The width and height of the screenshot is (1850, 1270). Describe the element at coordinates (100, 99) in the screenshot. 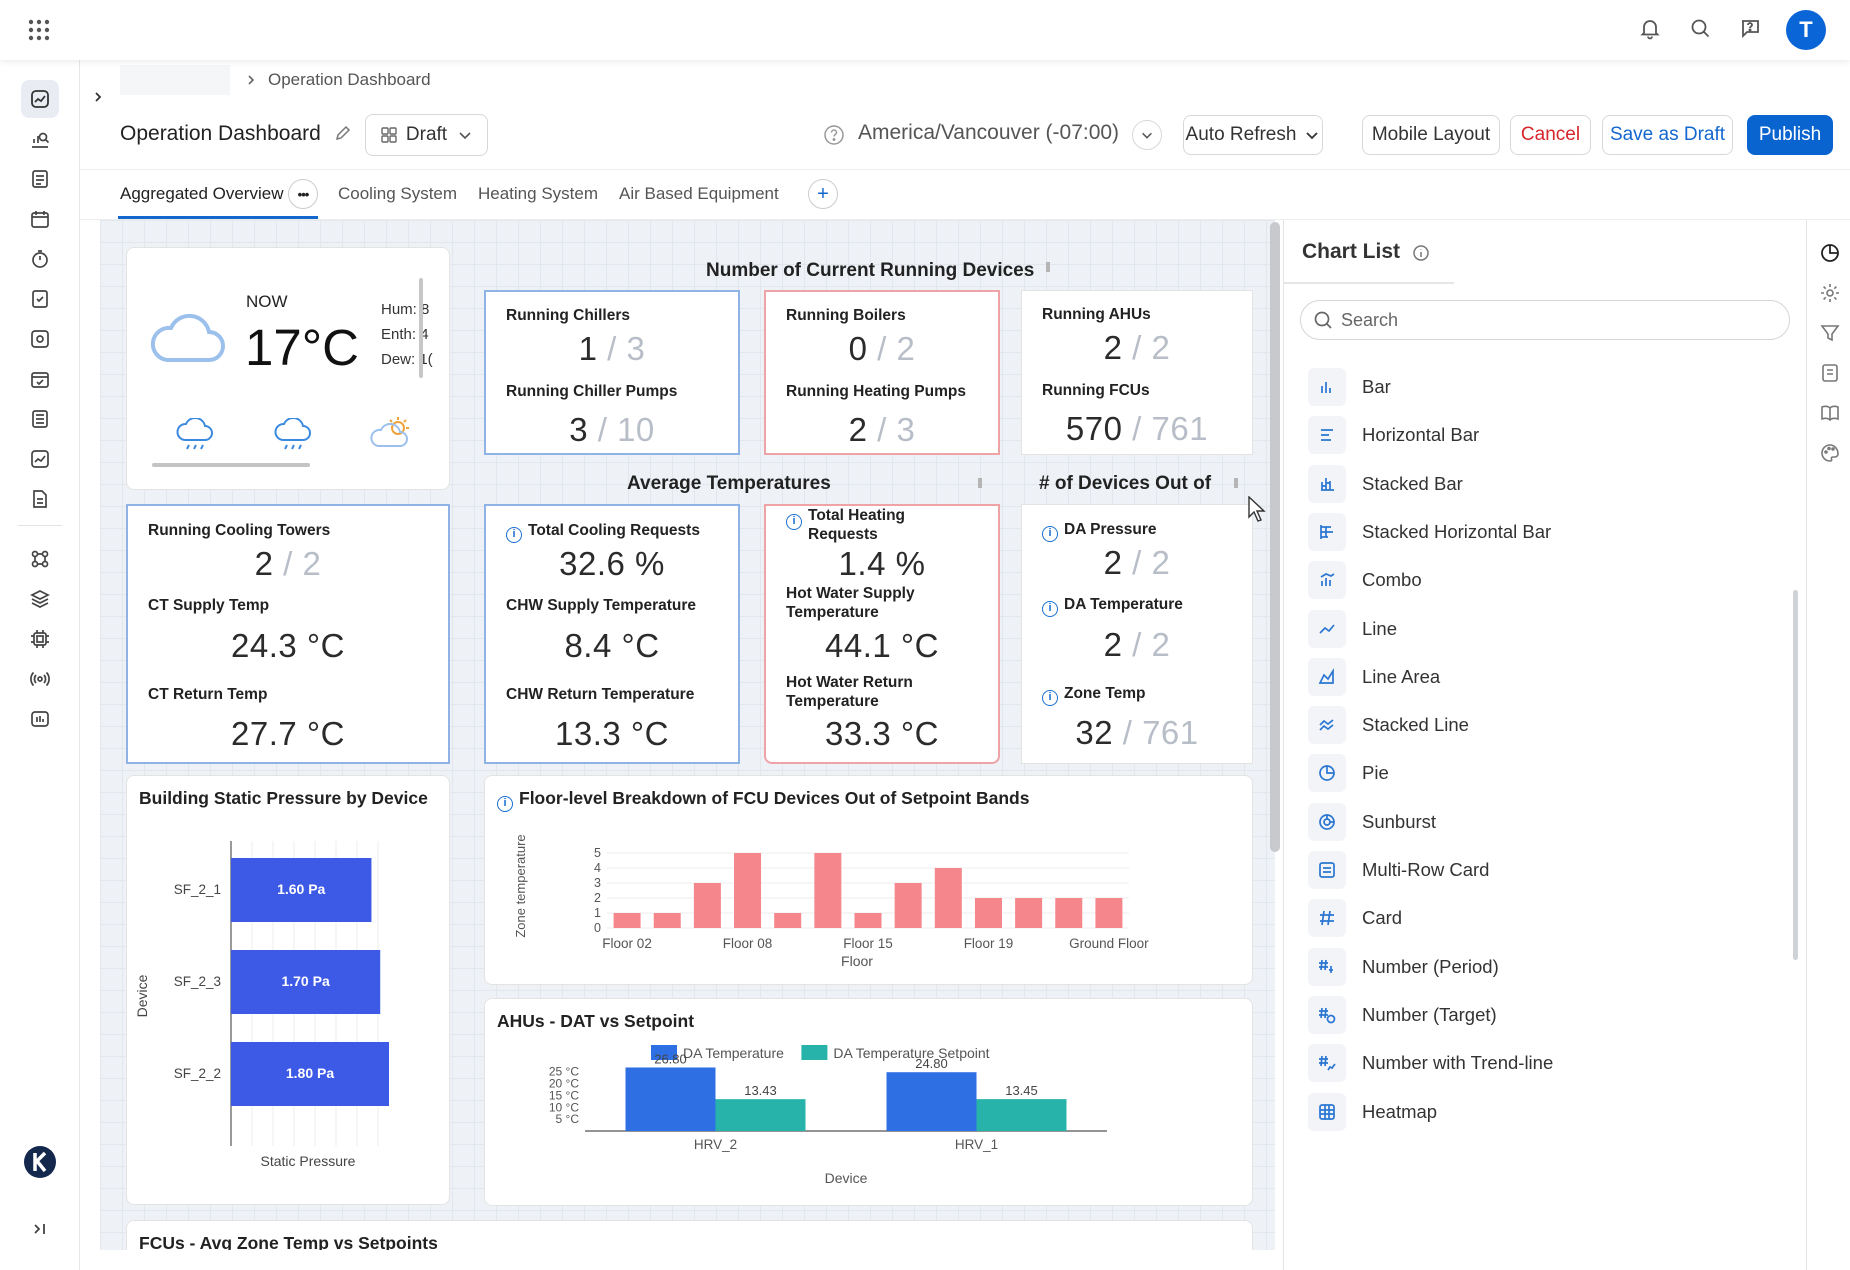

I see `collapse-sidebar-icon` at that location.